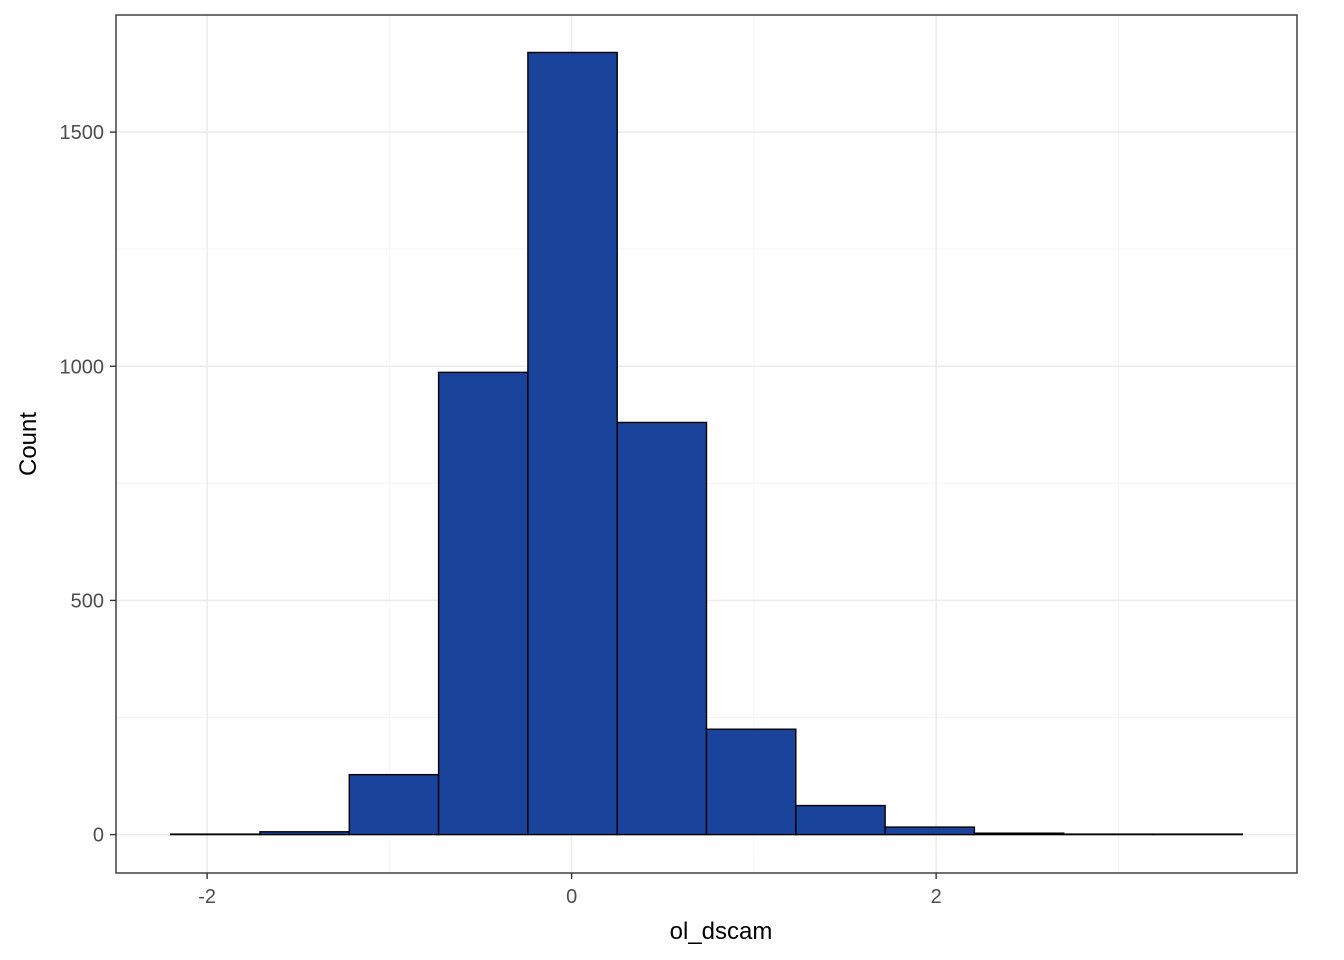 The image size is (1344, 960). Describe the element at coordinates (721, 931) in the screenshot. I see `x-axis-title: ol_dscam` at that location.